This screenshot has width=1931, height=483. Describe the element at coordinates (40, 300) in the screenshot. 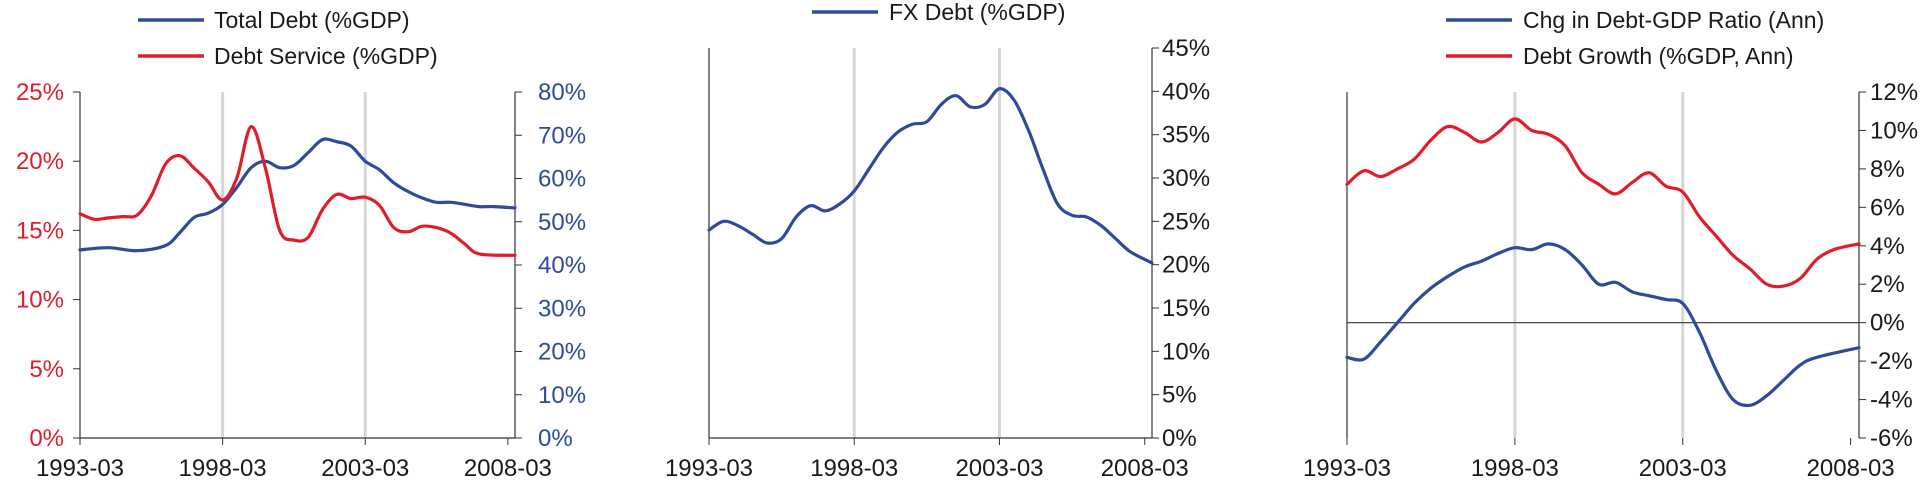

I see `y-tick-label-left: 10%` at that location.